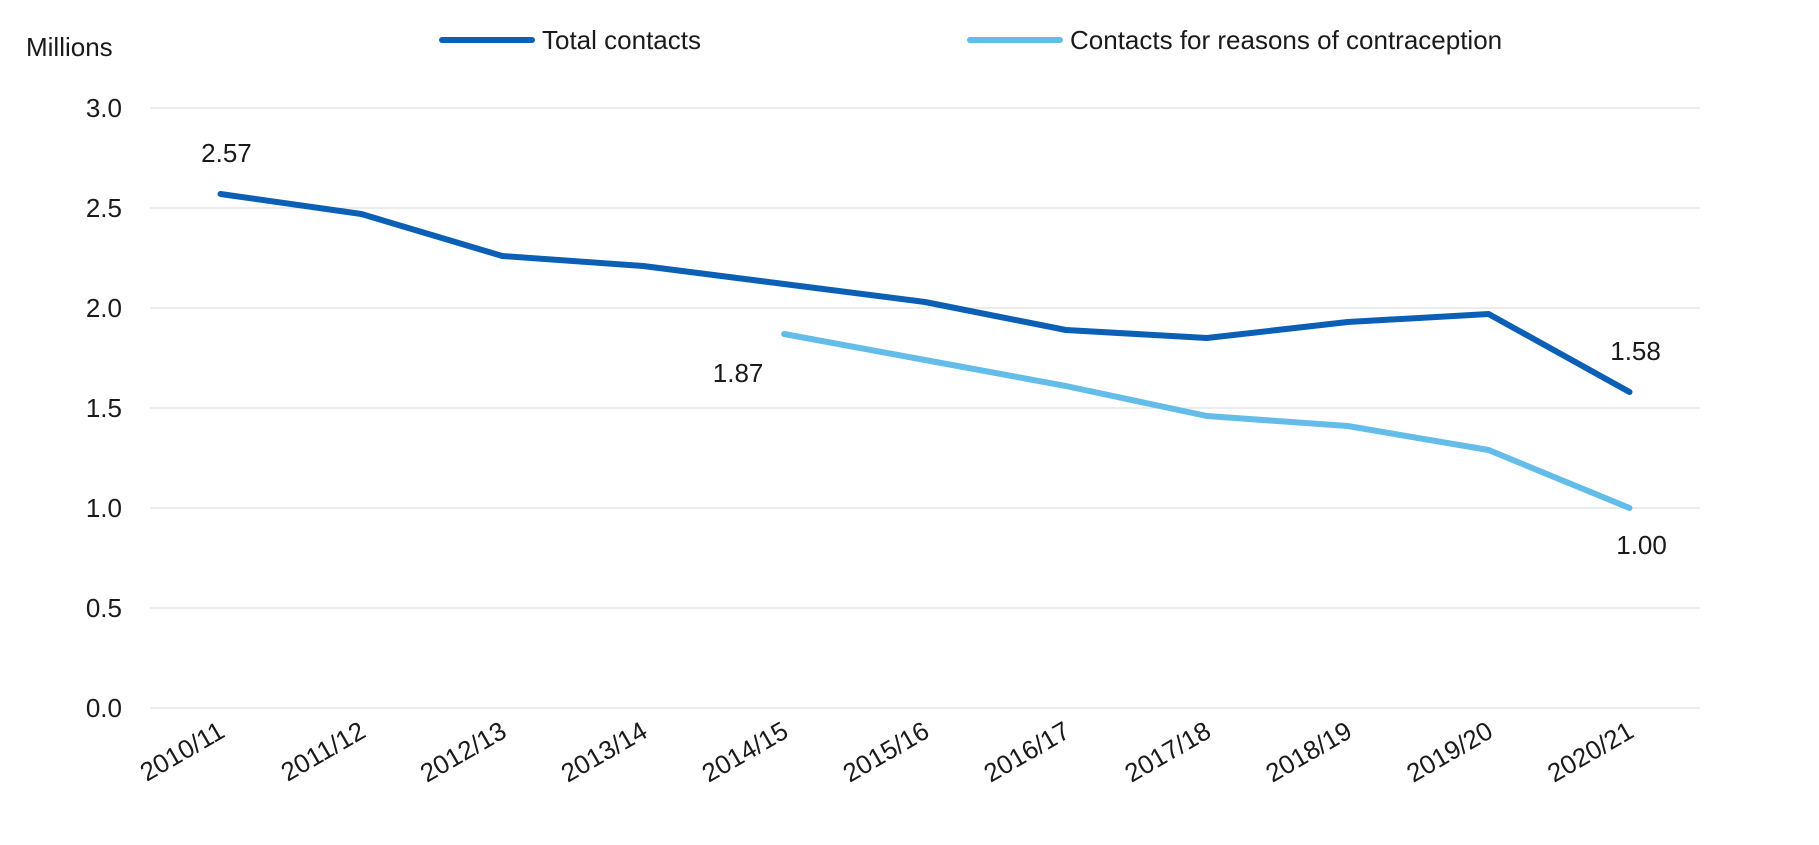 Image resolution: width=1819 pixels, height=845 pixels. What do you see at coordinates (182, 751) in the screenshot?
I see `x-tick-label: 2010/11` at bounding box center [182, 751].